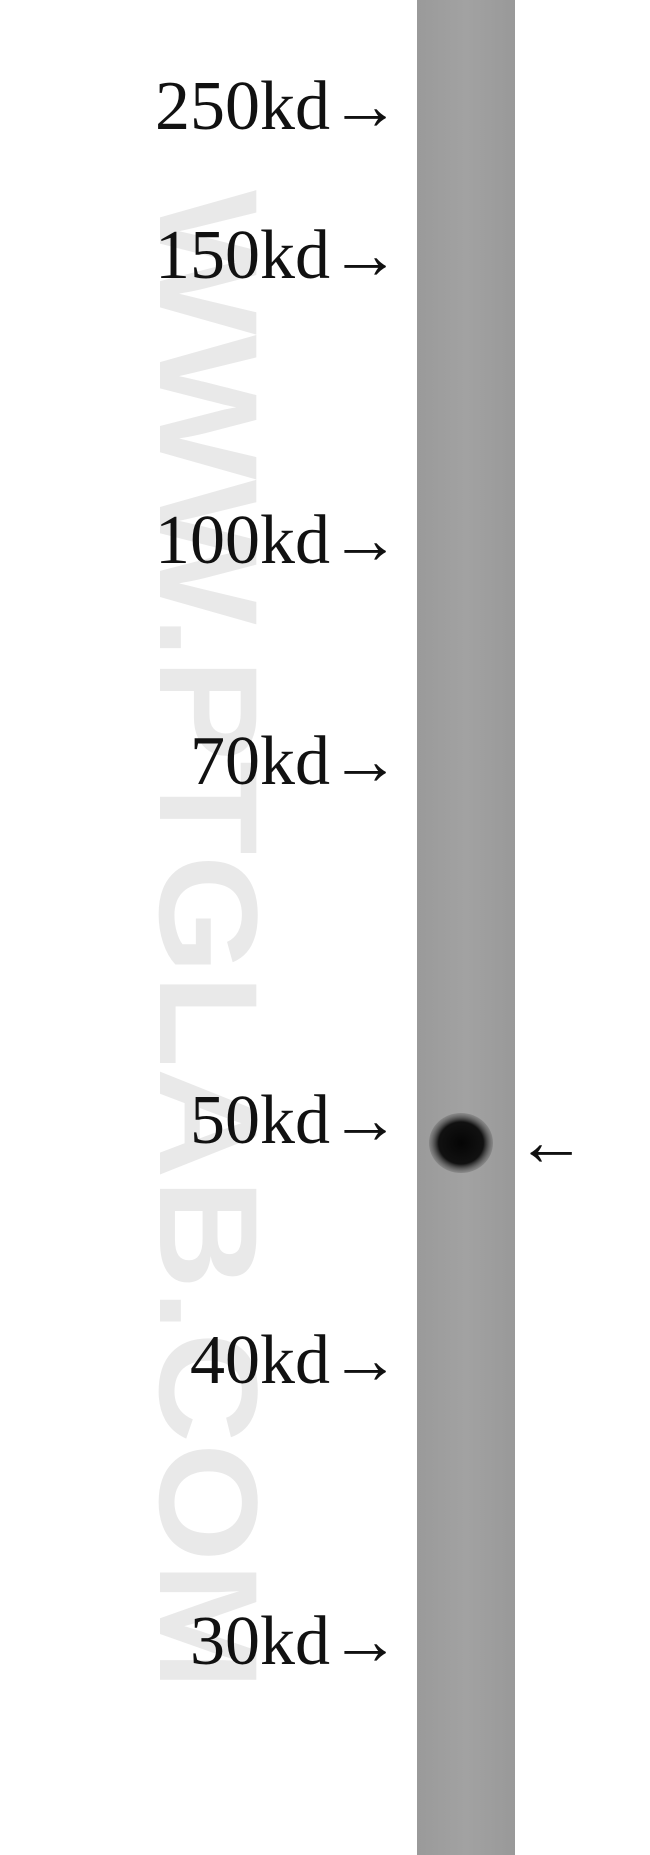 This screenshot has width=650, height=1855. I want to click on marker-label: 250kd→, so click(277, 106).